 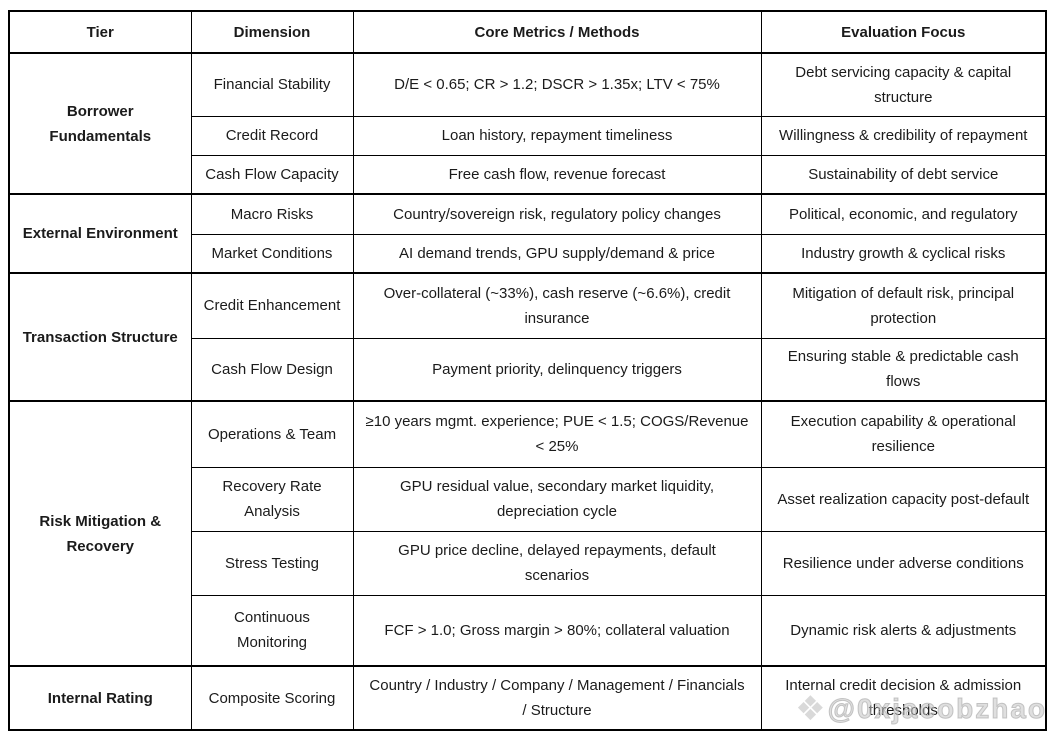 What do you see at coordinates (557, 369) in the screenshot?
I see `metrics-cell: Payment priority, delinquency triggers` at bounding box center [557, 369].